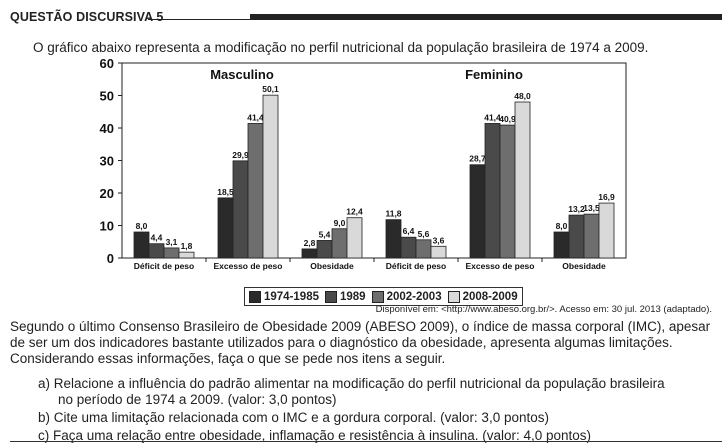  Describe the element at coordinates (110, 258) in the screenshot. I see `y-tick-label: 0` at that location.